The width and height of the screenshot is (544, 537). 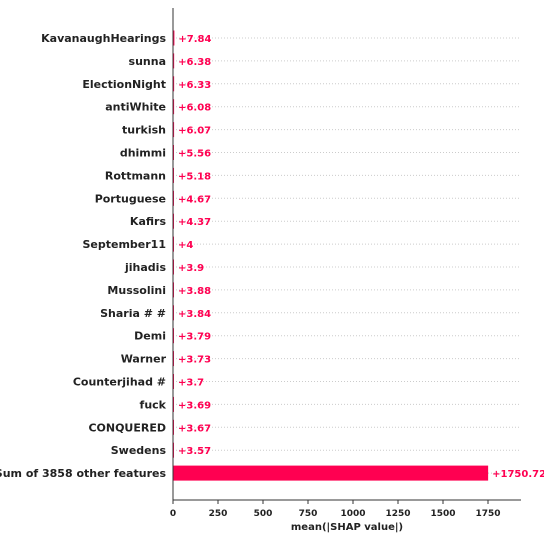 I want to click on feature-label: fuck, so click(x=153, y=404).